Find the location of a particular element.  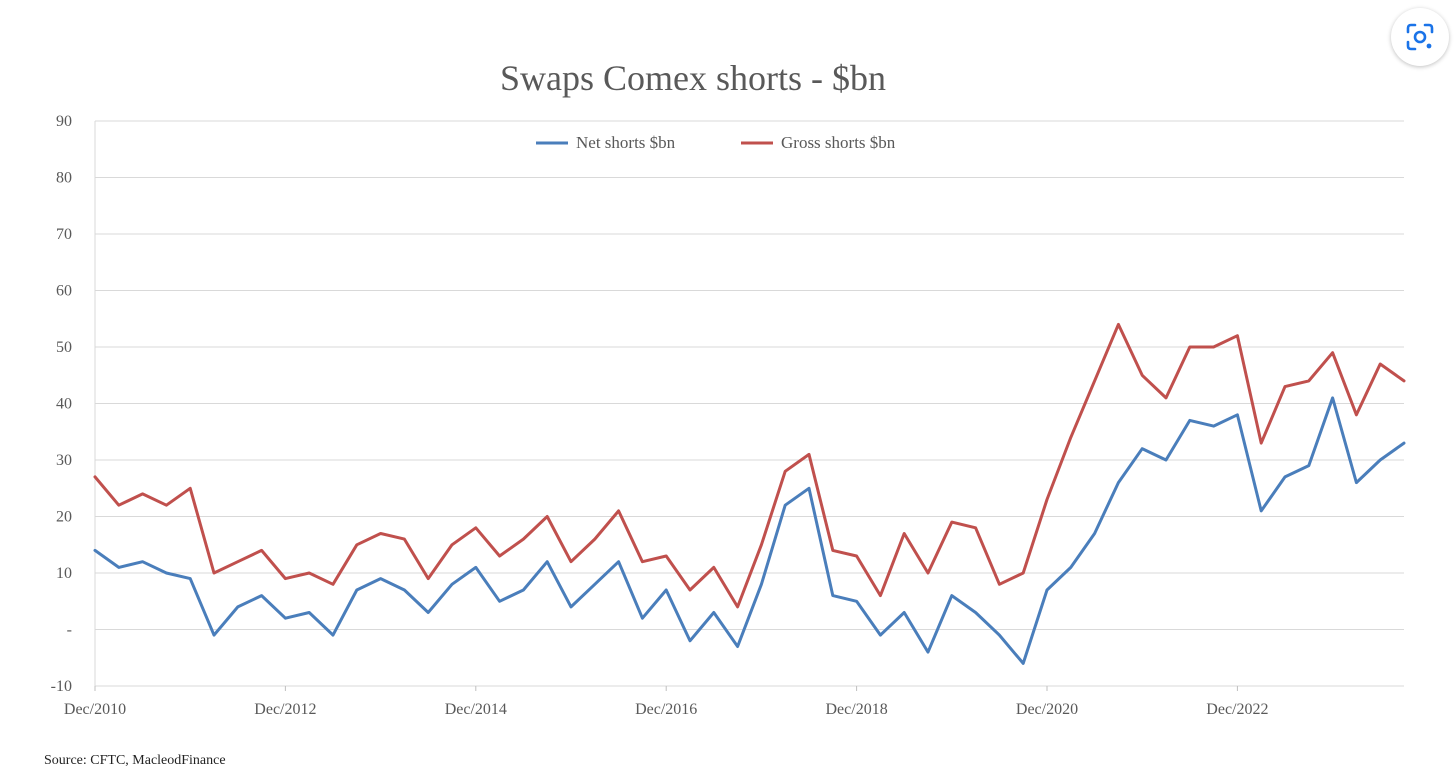

legend: Net shorts $bn Gross shorts $bn is located at coordinates (716, 142).